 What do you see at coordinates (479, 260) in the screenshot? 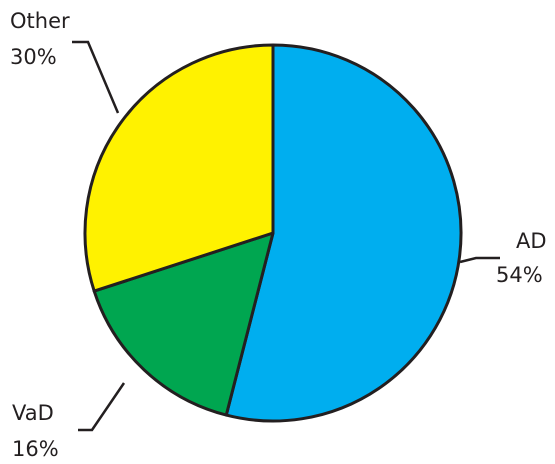
I see `leader-line-ad` at bounding box center [479, 260].